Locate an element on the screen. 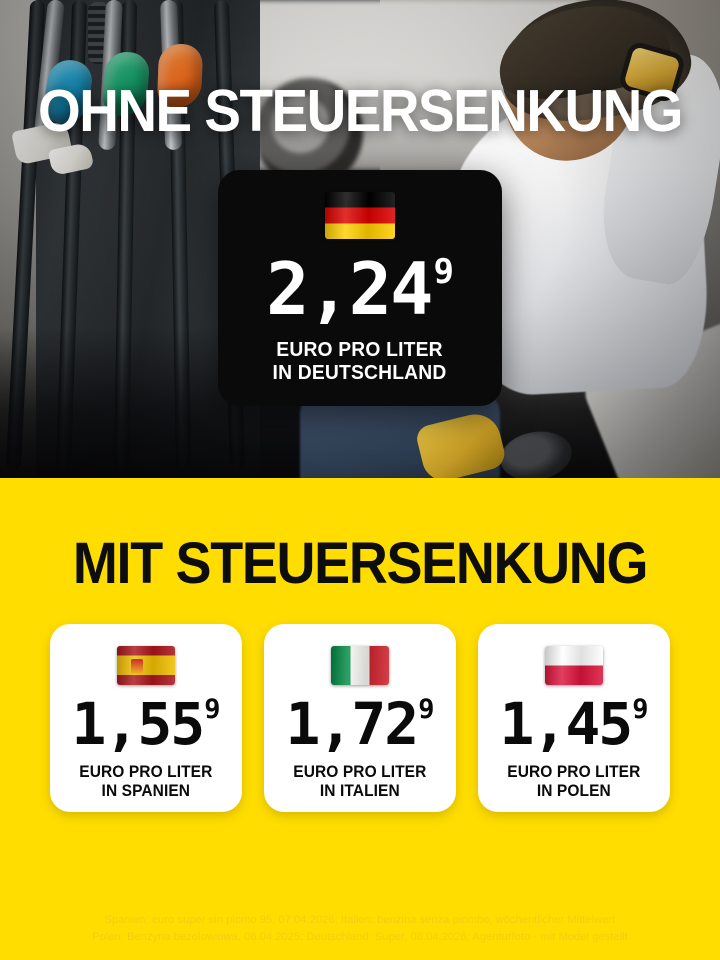 The height and width of the screenshot is (960, 720). flag-spain-icon is located at coordinates (146, 665).